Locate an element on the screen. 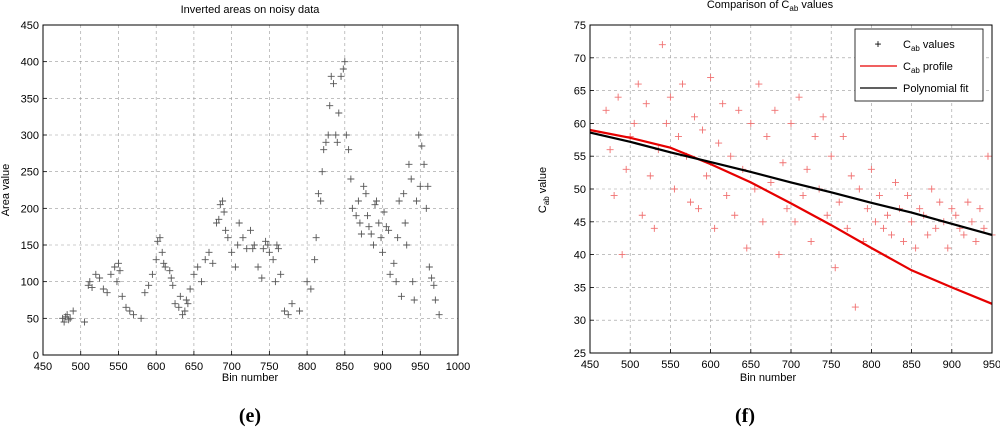 The width and height of the screenshot is (1000, 432). f-xtick-label: 600 is located at coordinates (710, 365).